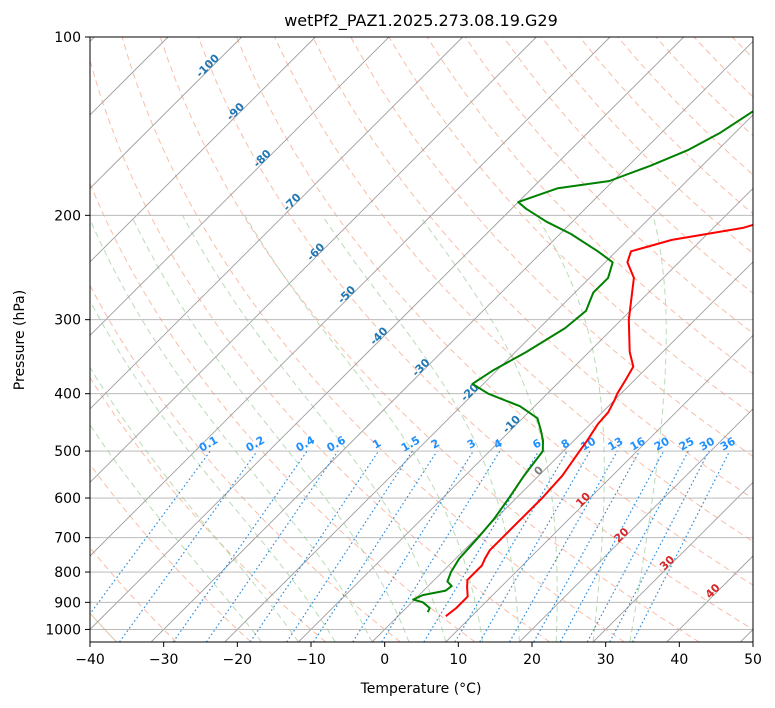  Describe the element at coordinates (606, 660) in the screenshot. I see `x-tick-label: 30` at that location.